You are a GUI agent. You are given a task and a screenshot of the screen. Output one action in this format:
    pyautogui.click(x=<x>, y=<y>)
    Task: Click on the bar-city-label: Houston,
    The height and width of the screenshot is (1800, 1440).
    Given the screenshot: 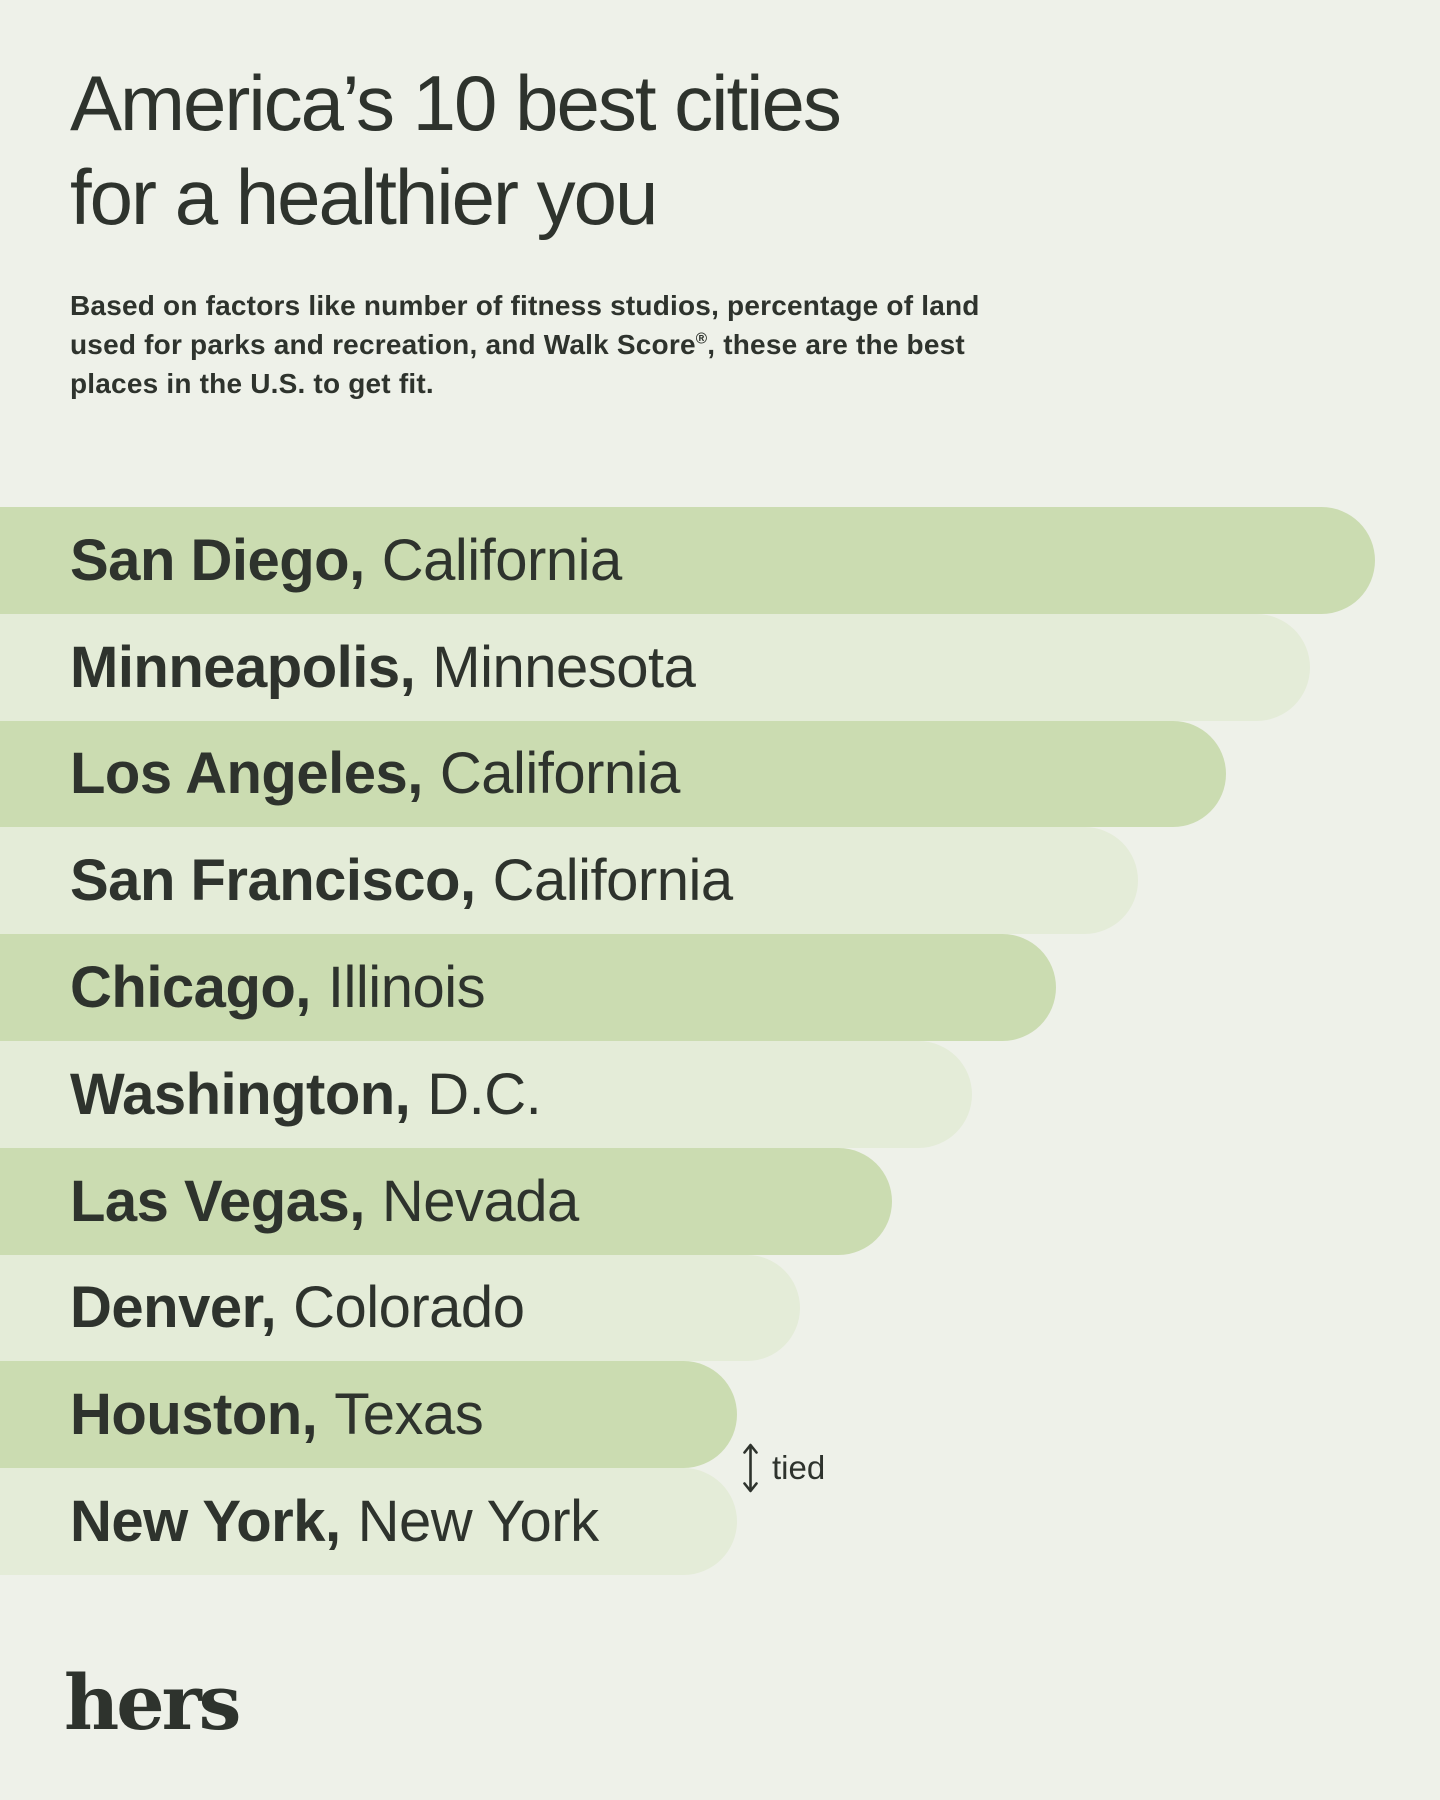 What is the action you would take?
    pyautogui.click(x=194, y=1415)
    